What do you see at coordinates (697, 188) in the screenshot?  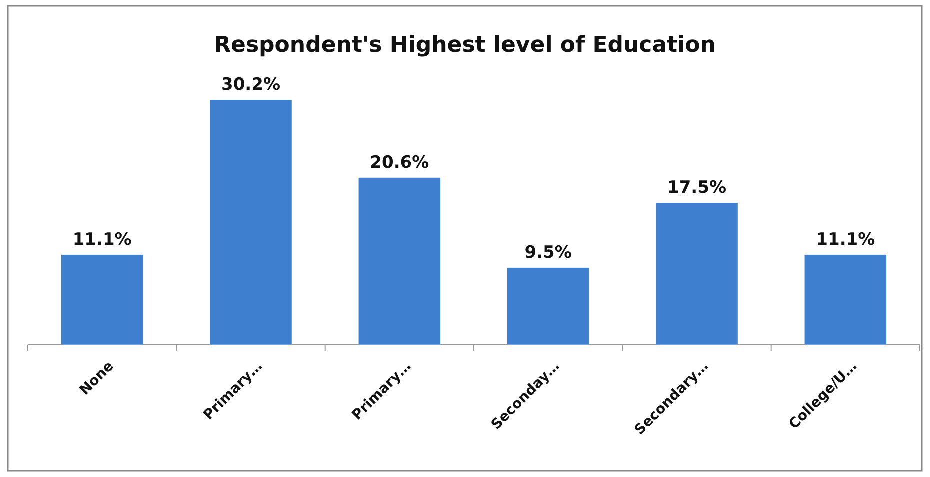 I see `data-label: 17.5%` at bounding box center [697, 188].